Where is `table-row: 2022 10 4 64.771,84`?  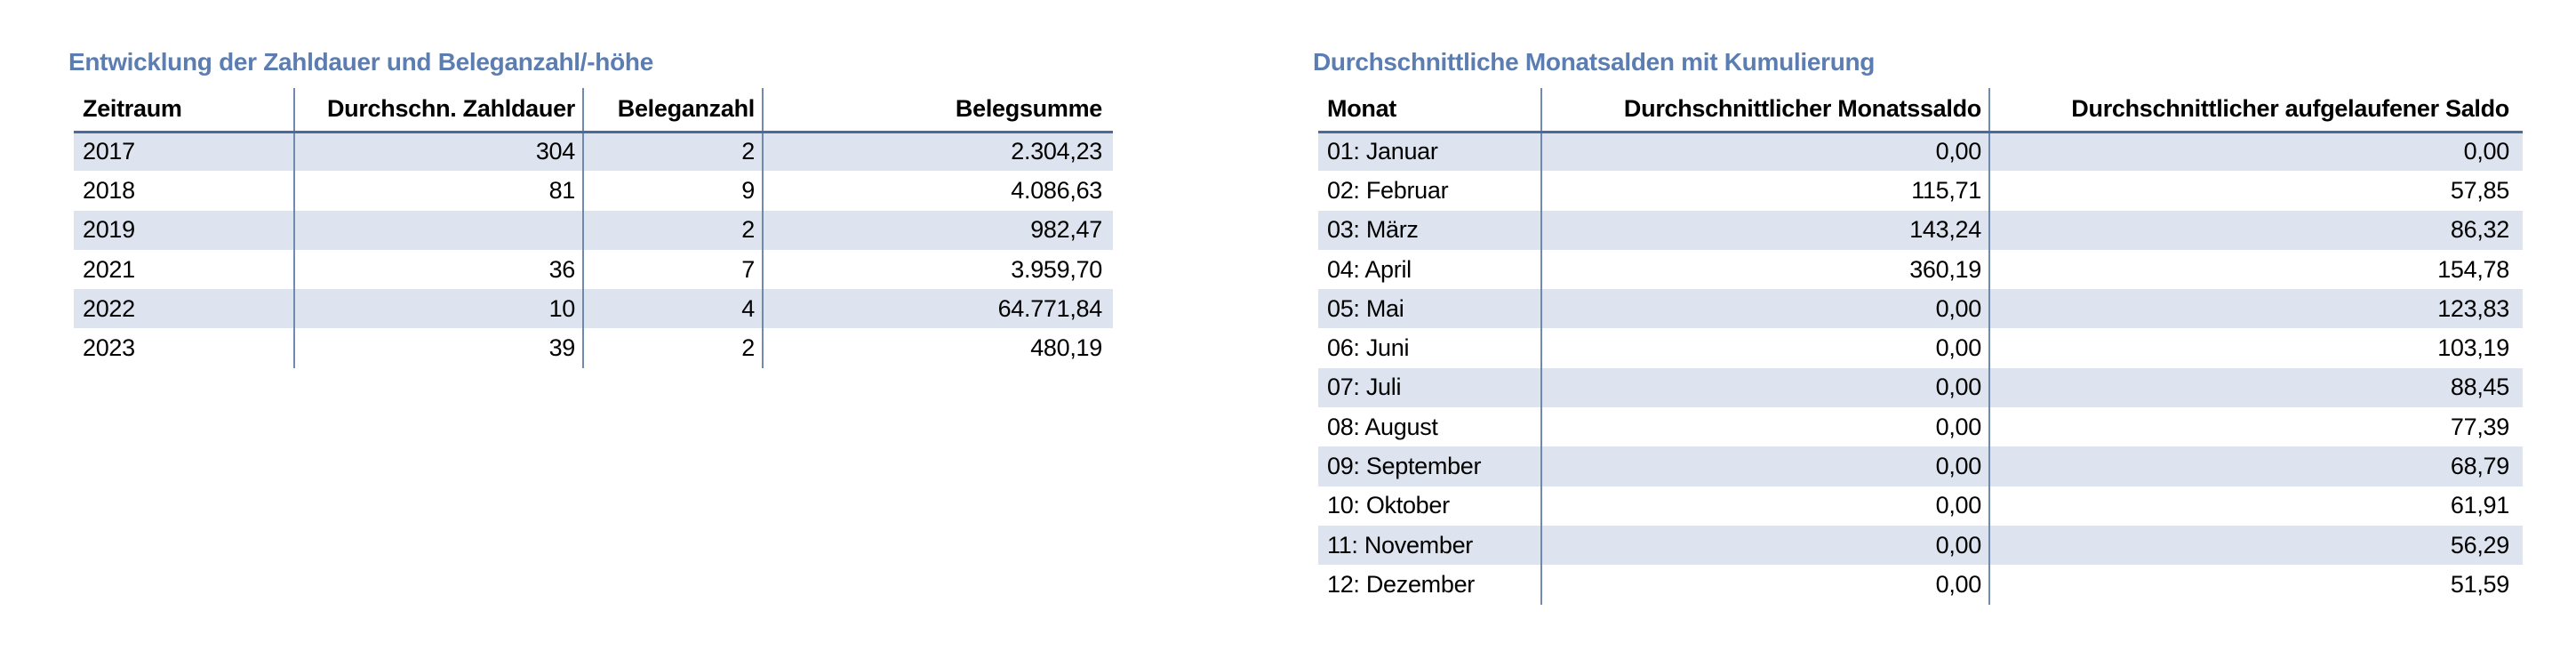 table-row: 2022 10 4 64.771,84 is located at coordinates (593, 309).